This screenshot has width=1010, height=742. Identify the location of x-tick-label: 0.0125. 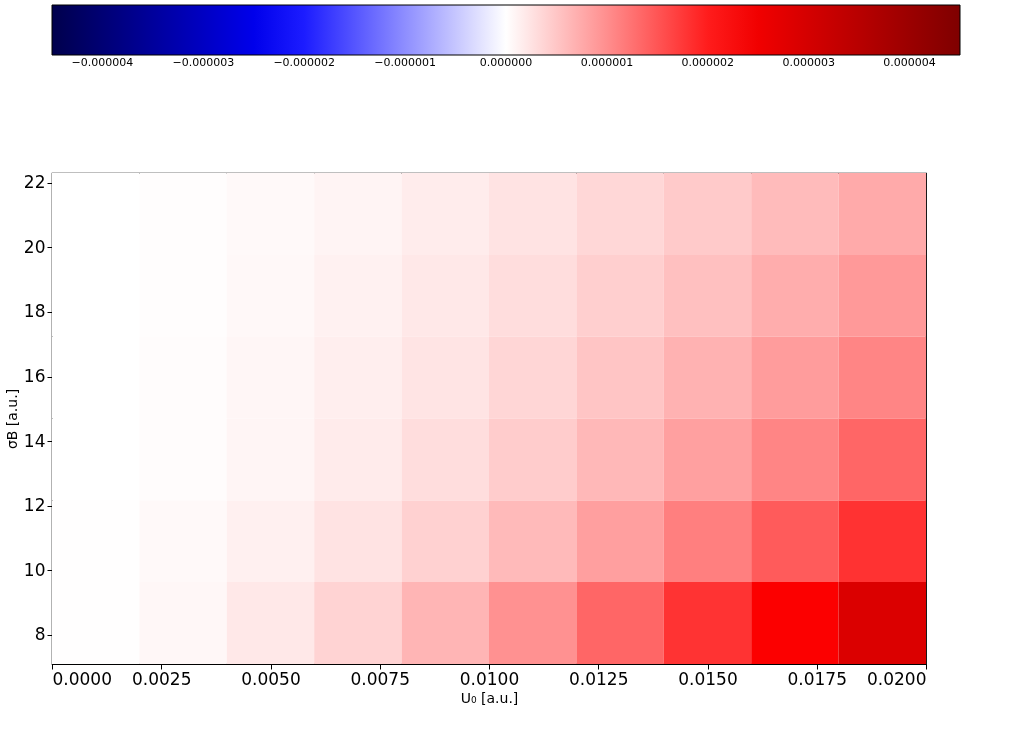
(599, 678).